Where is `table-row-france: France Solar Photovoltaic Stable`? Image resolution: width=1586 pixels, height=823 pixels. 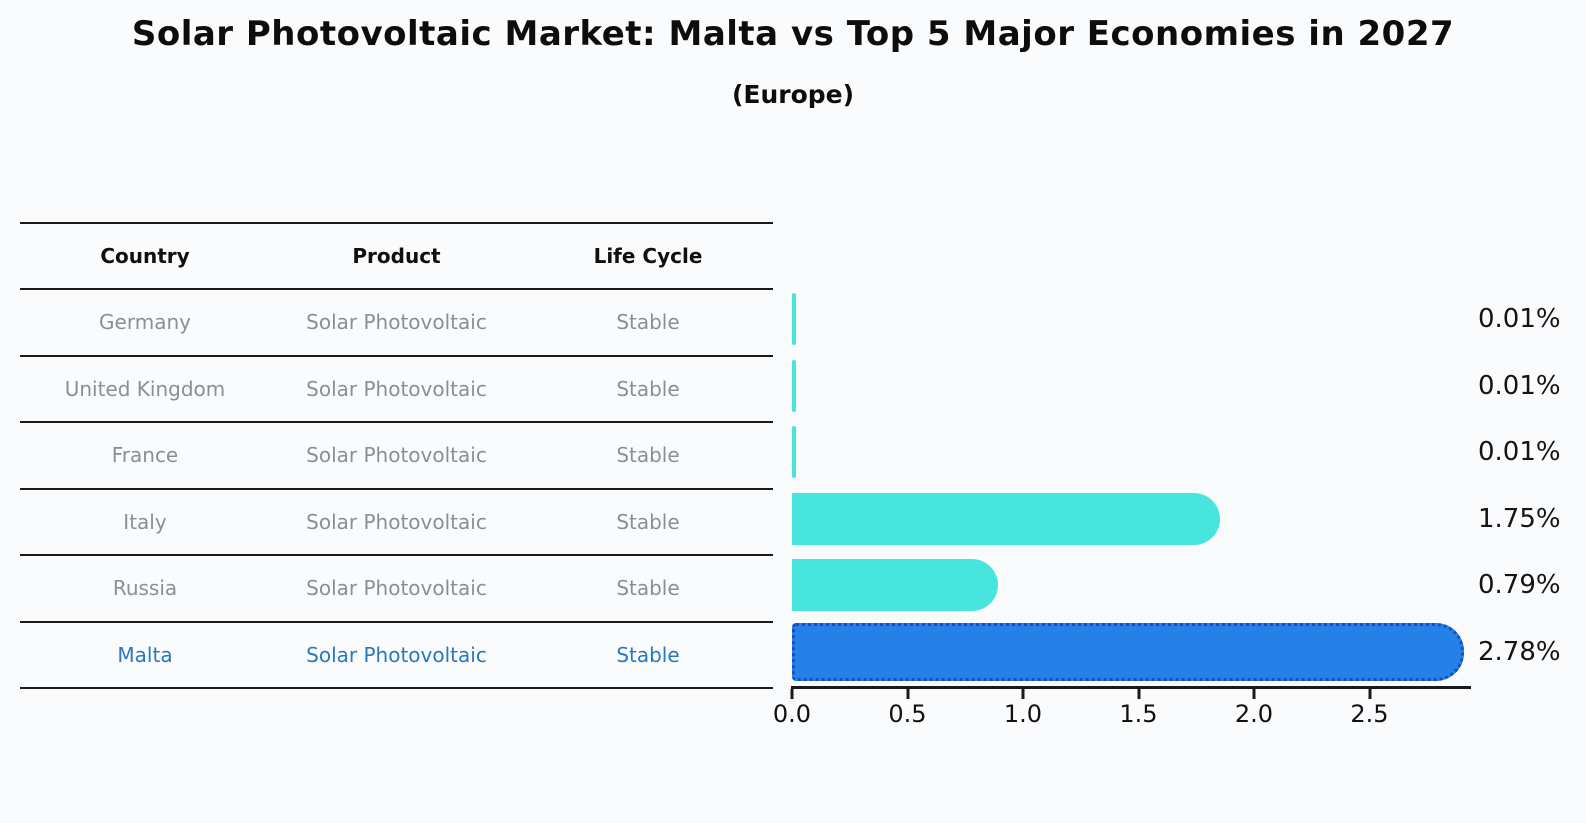 table-row-france: France Solar Photovoltaic Stable is located at coordinates (396, 456).